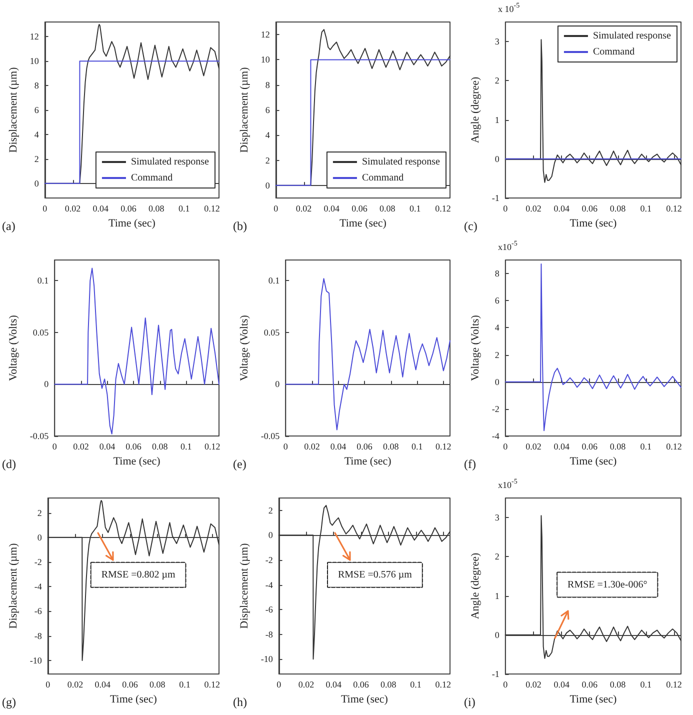 This screenshot has width=693, height=715. I want to click on y-tick-label: 0.1, so click(43, 281).